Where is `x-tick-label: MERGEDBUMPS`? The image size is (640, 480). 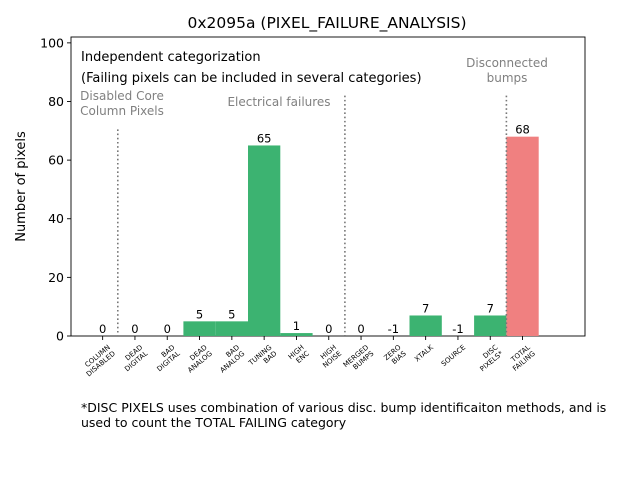 x-tick-label: MERGEDBUMPS is located at coordinates (359, 359).